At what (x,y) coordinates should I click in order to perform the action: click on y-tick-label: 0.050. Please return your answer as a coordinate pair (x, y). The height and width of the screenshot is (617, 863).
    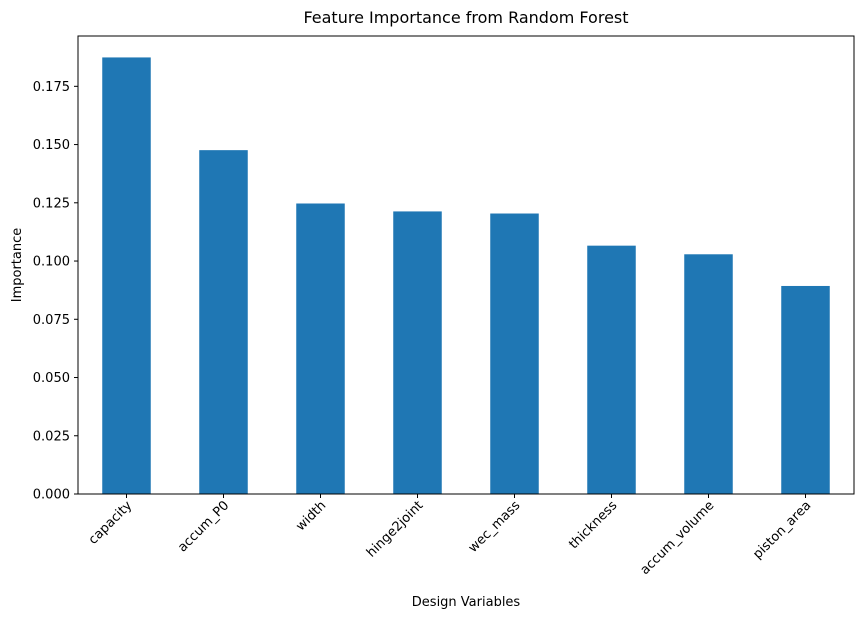
    Looking at the image, I should click on (51, 378).